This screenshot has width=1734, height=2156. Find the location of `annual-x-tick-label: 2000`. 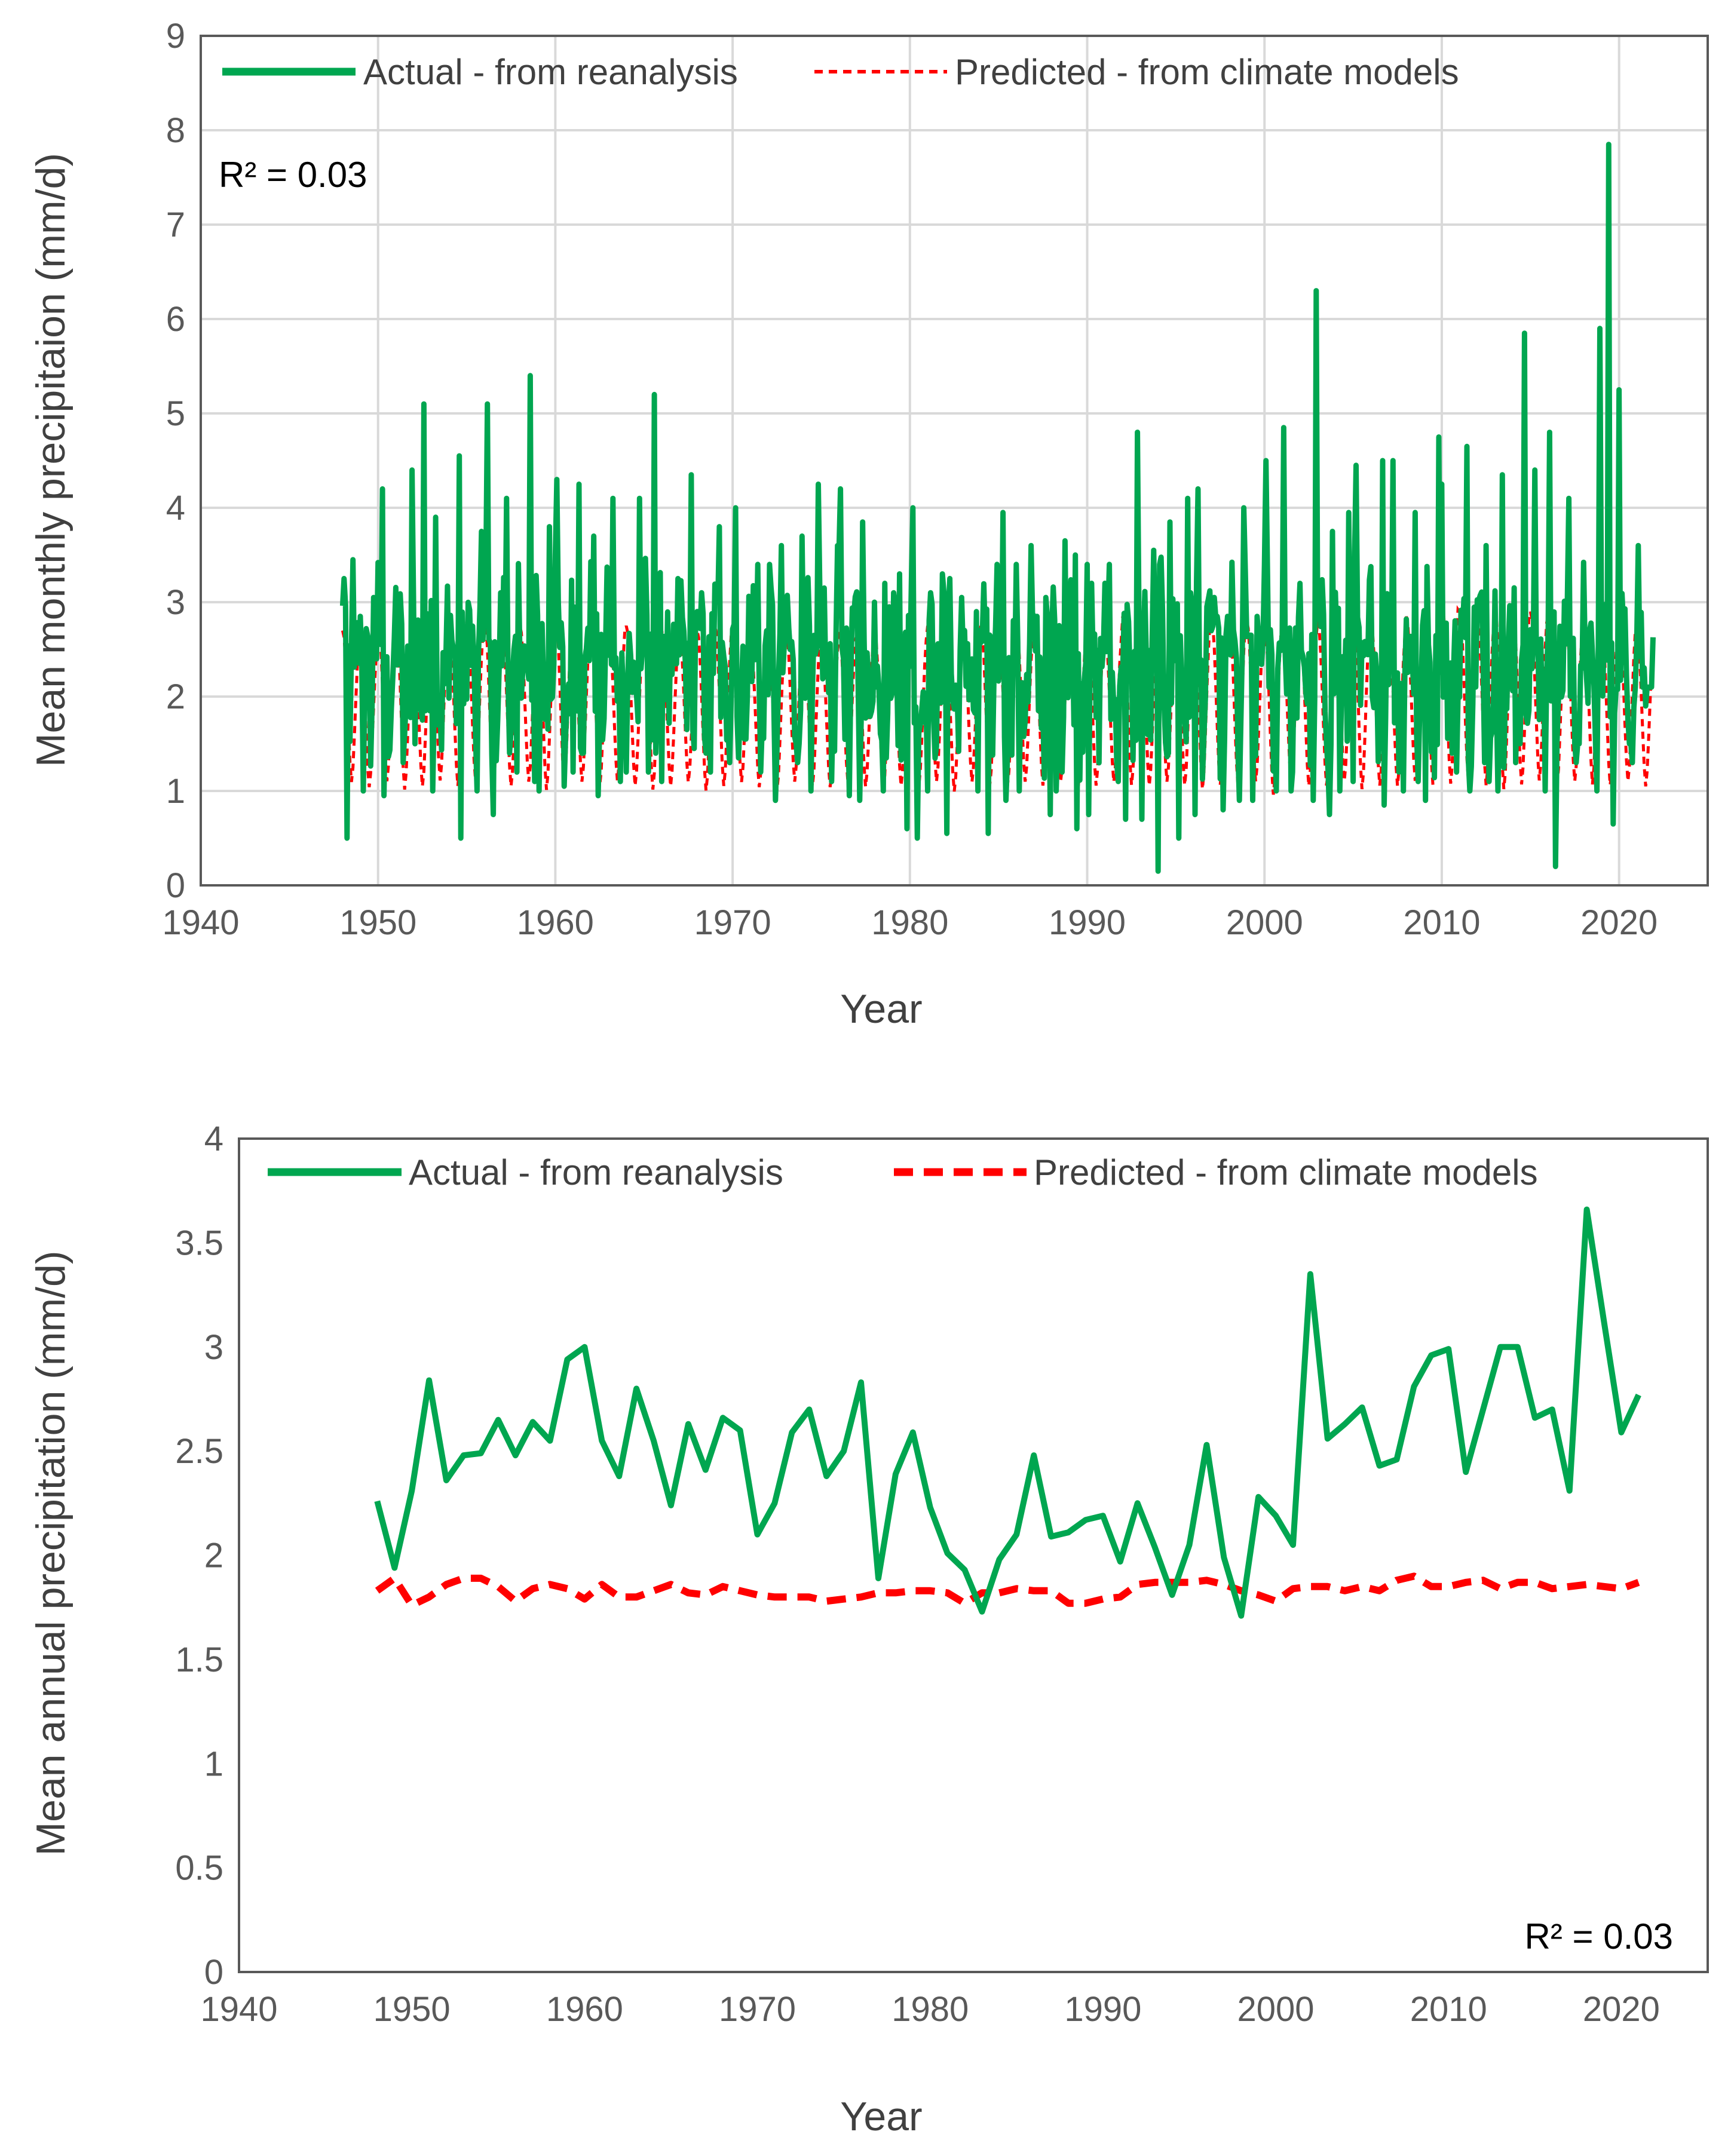

annual-x-tick-label: 2000 is located at coordinates (1276, 2009).